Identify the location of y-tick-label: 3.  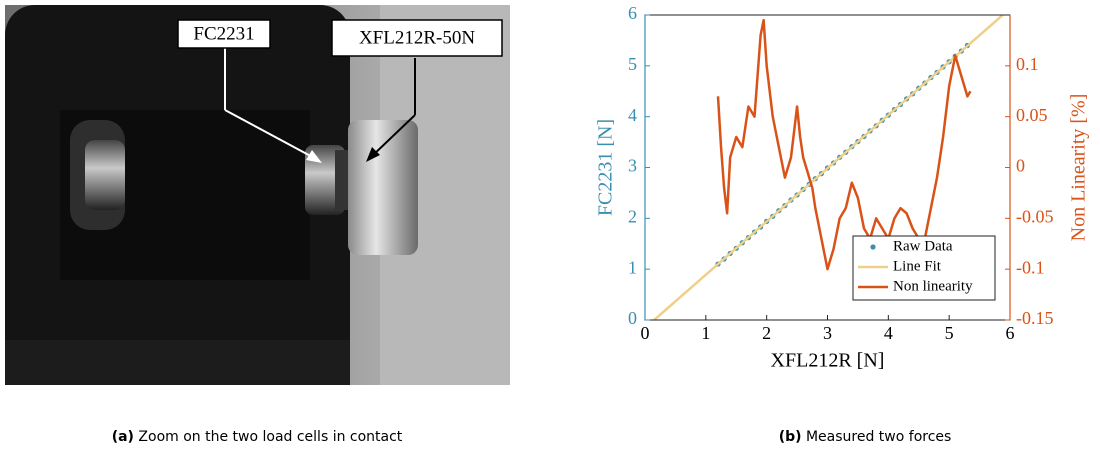
(632, 166).